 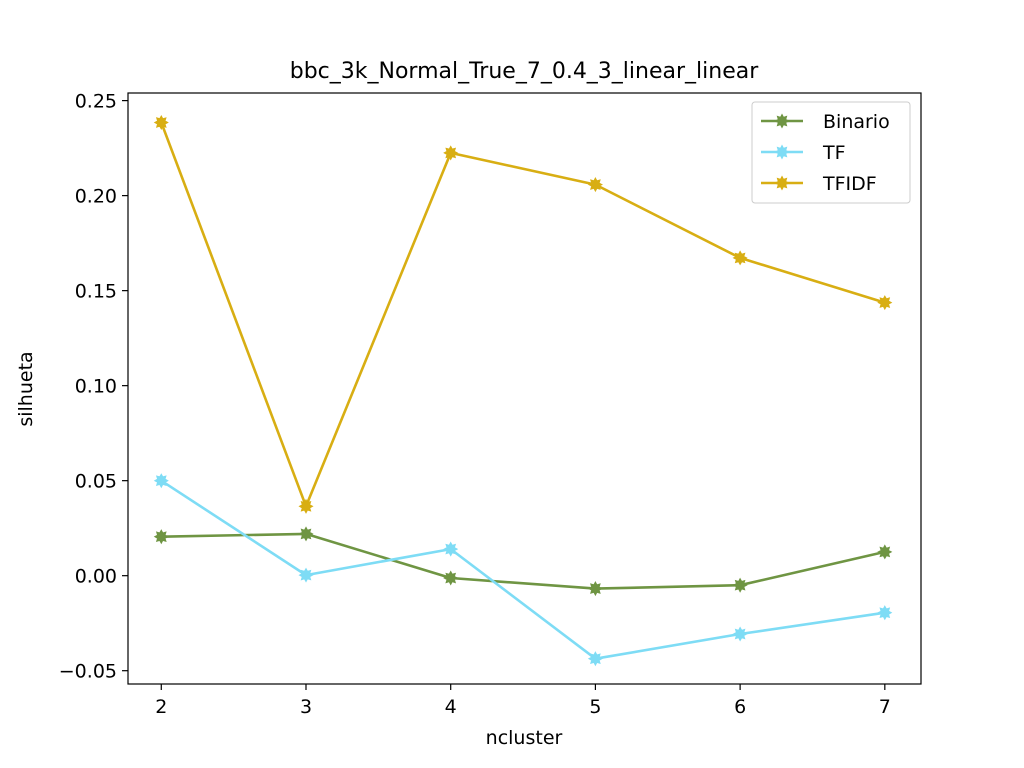 What do you see at coordinates (451, 707) in the screenshot?
I see `x-tick-label: 4` at bounding box center [451, 707].